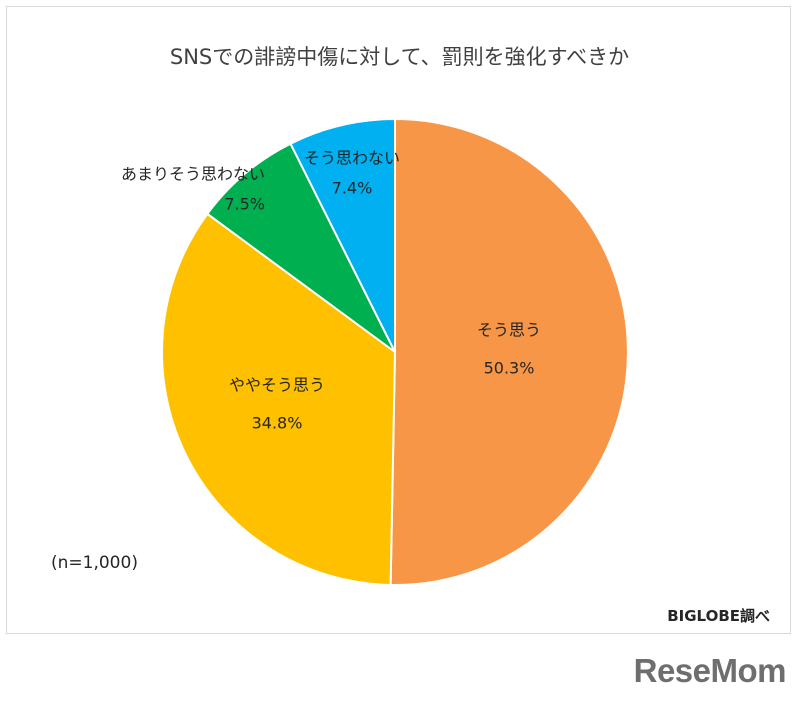 The image size is (800, 703). I want to click on slice-category-label: あまりそう思わない, so click(193, 174).